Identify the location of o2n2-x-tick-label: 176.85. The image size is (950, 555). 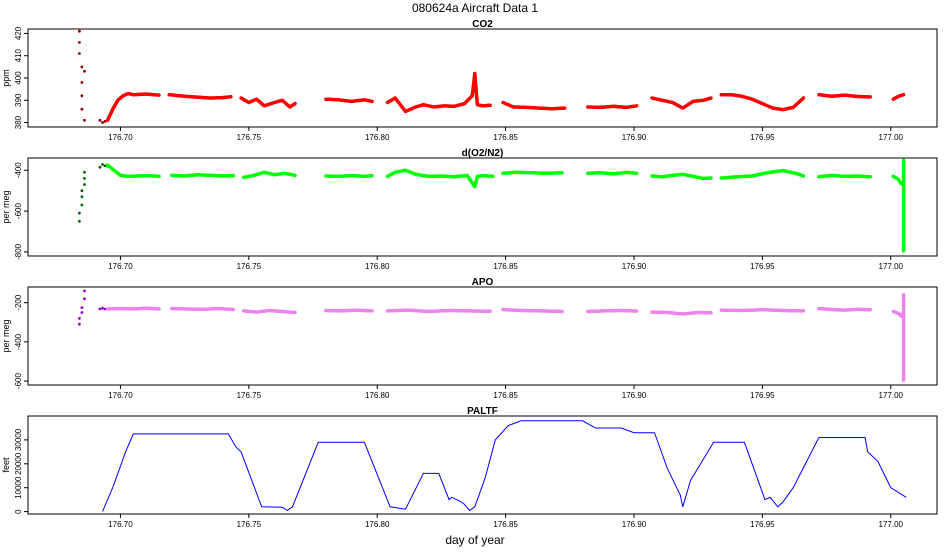
(505, 266).